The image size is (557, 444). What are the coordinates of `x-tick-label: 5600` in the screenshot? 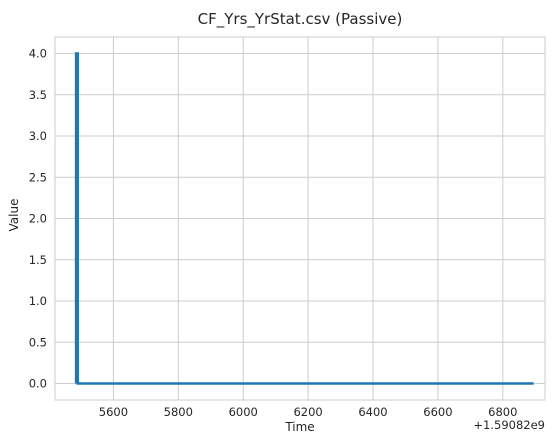 It's located at (113, 412).